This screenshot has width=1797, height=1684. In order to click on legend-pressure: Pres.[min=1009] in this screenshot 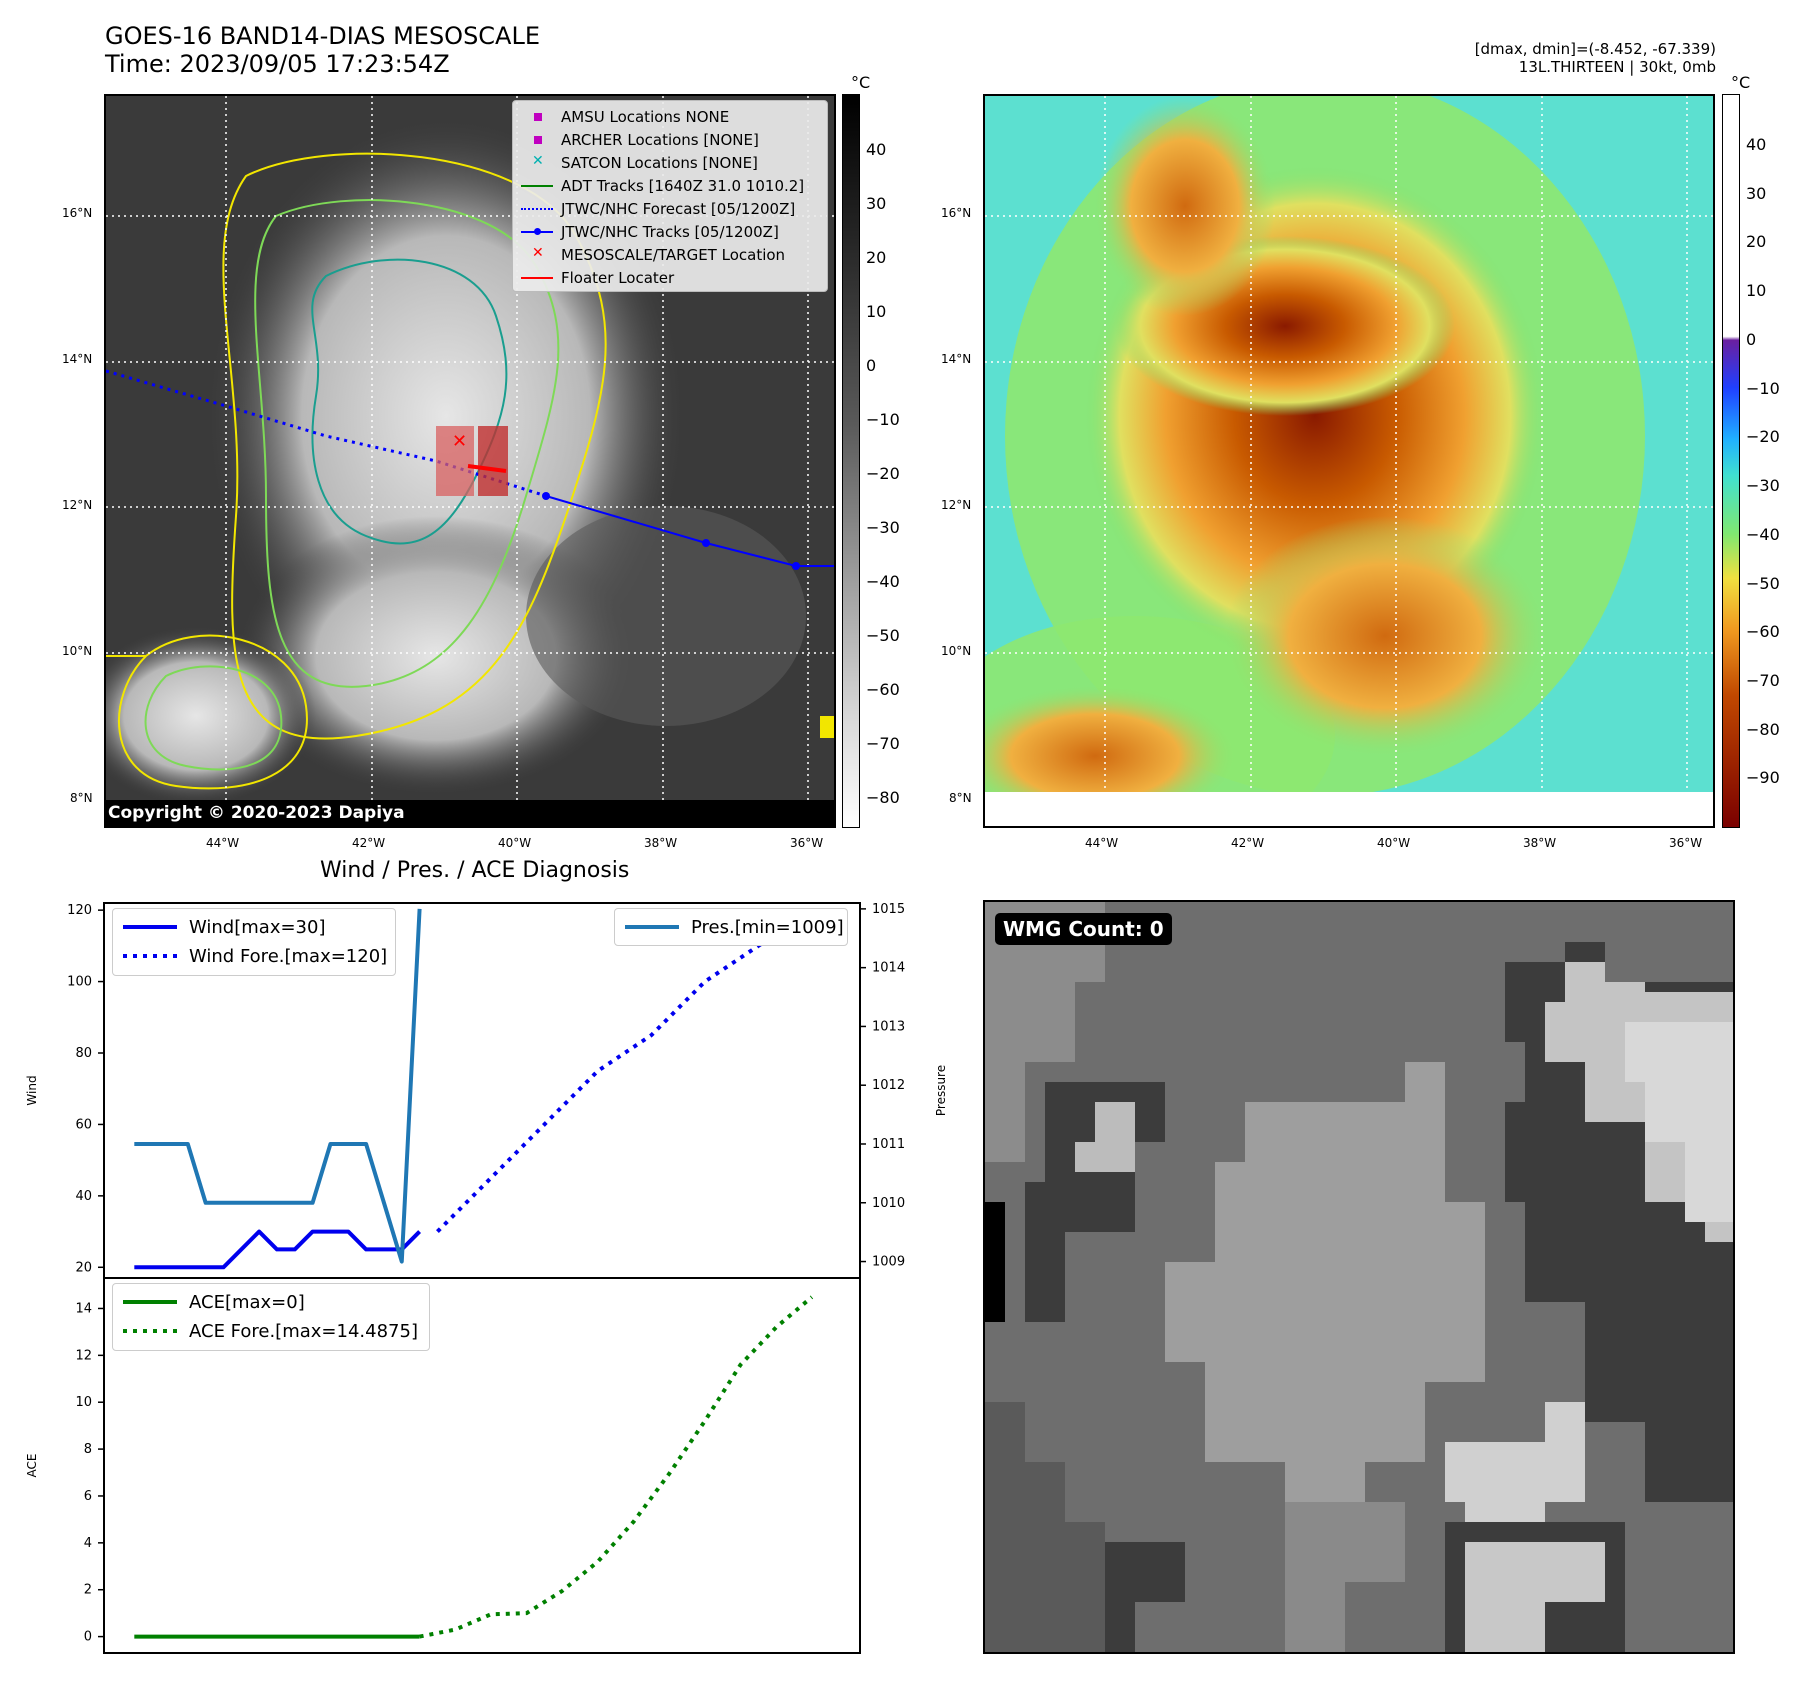, I will do `click(734, 927)`.